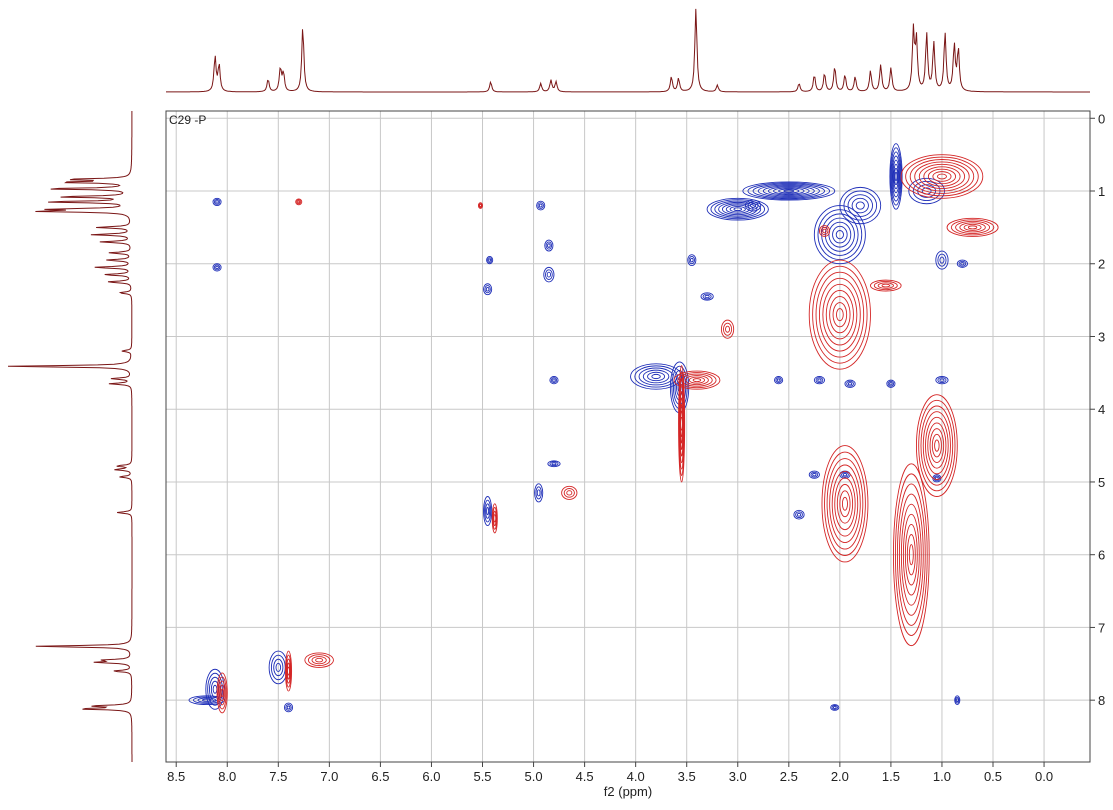  I want to click on x-tick-label: 0.0, so click(1044, 776).